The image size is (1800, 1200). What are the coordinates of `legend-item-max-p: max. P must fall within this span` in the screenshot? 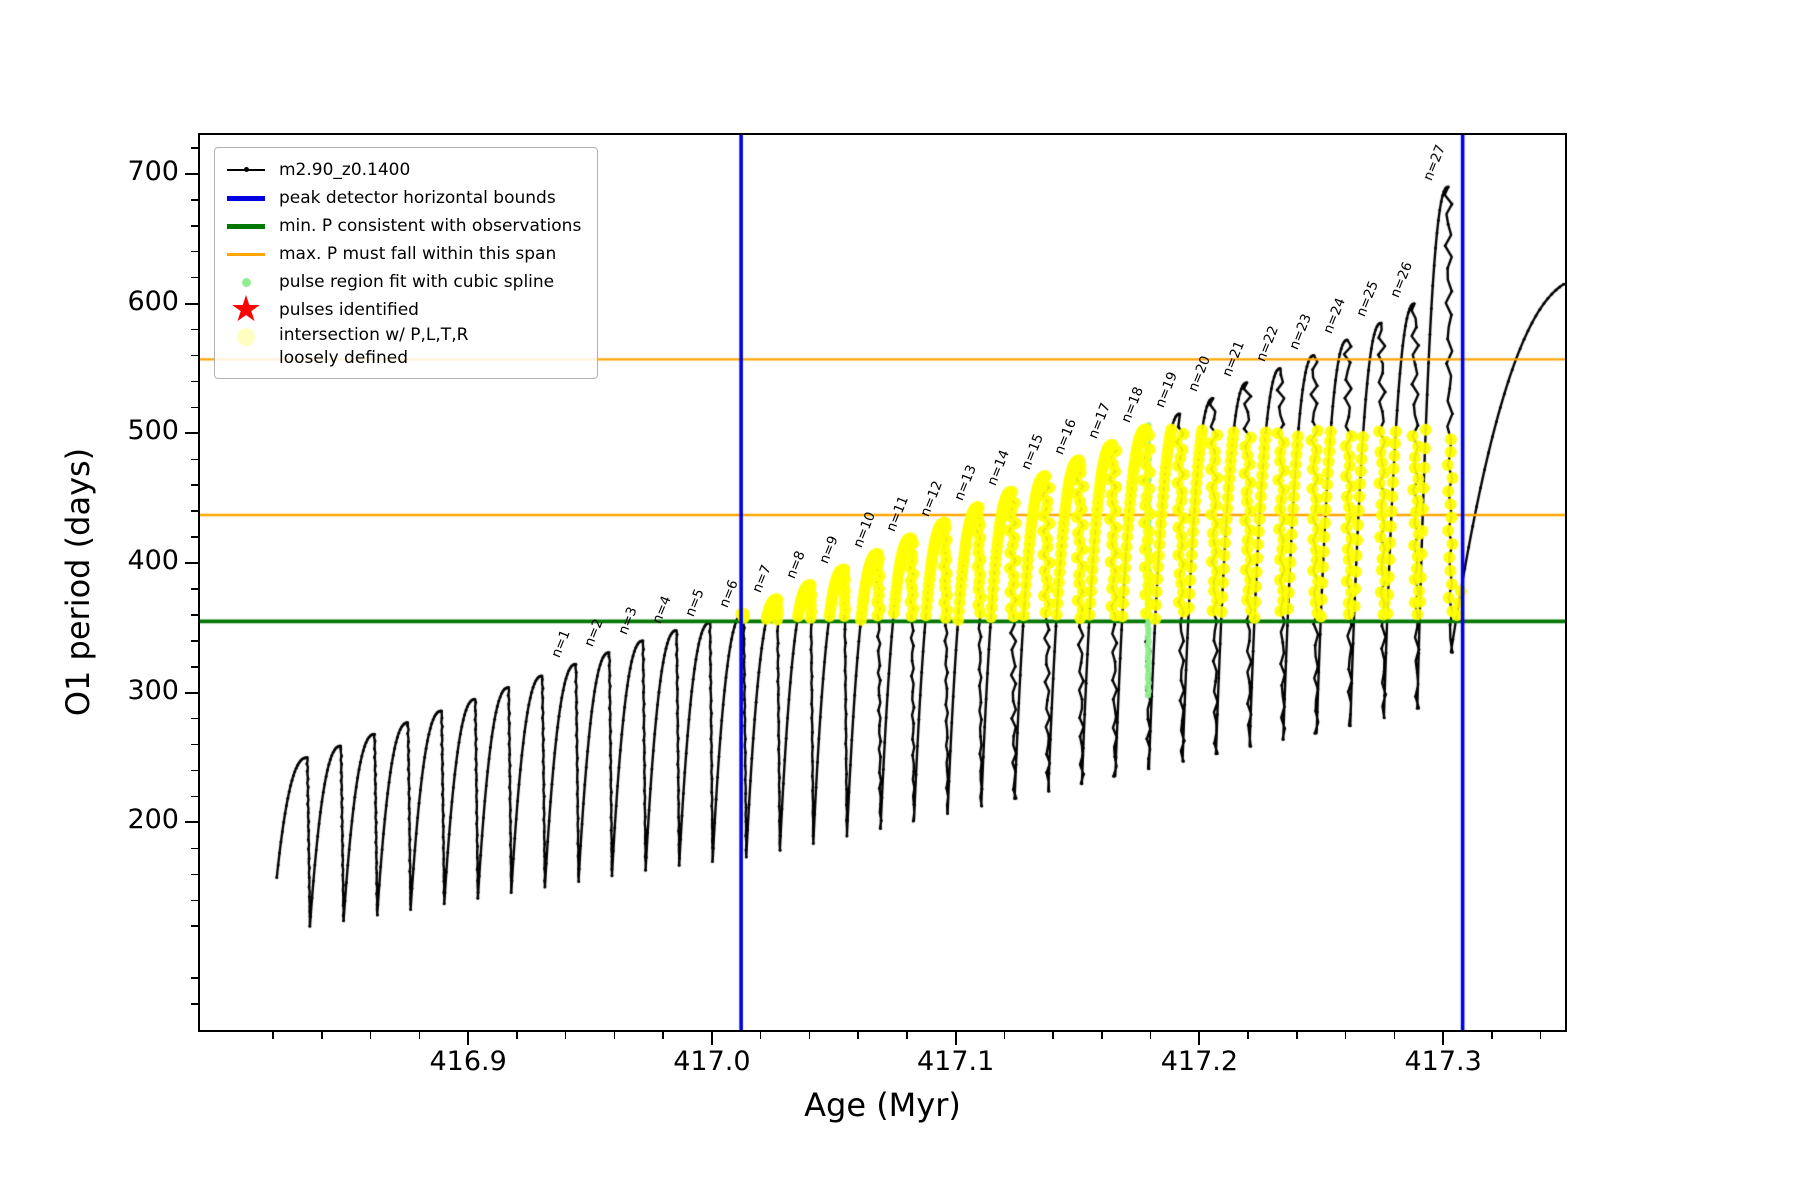 It's located at (402, 254).